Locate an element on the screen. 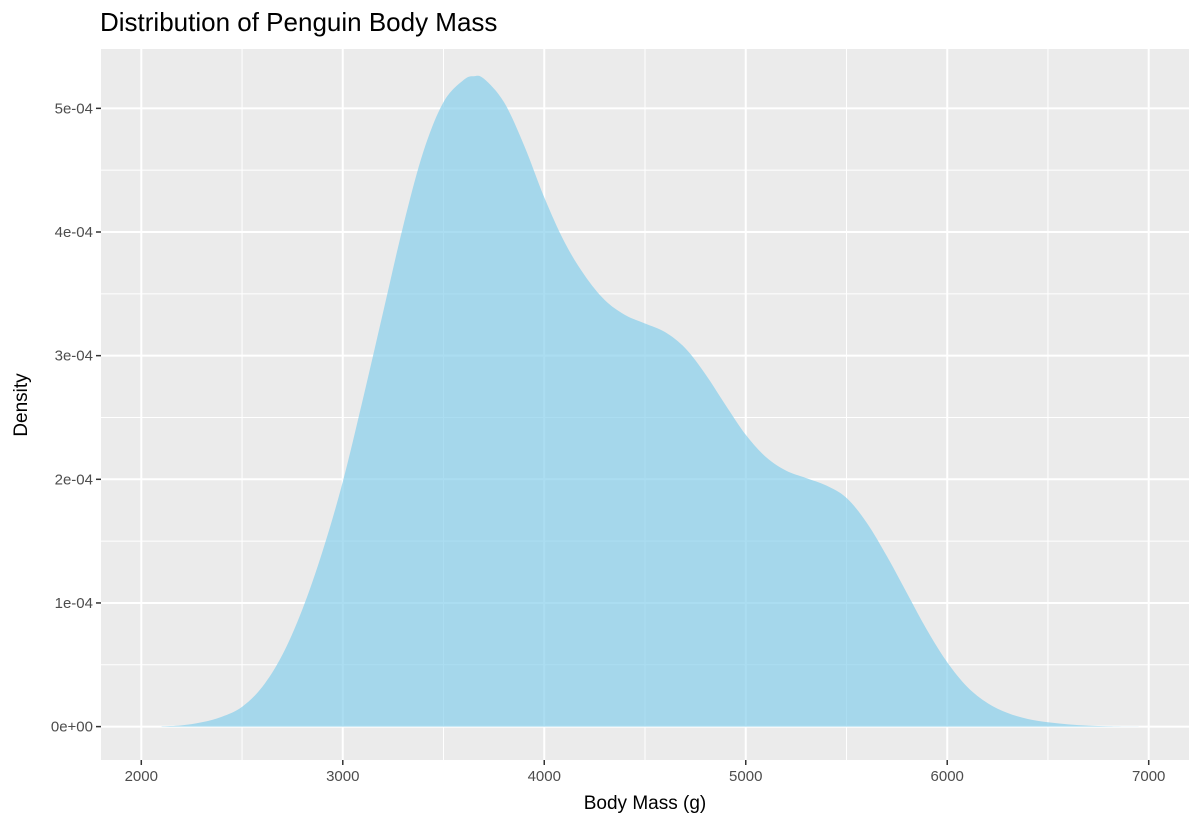 The width and height of the screenshot is (1200, 825). y-axis: 0e+00 1e-04 2e-04 3e-04 4e-04 5e-04 is located at coordinates (76, 418).